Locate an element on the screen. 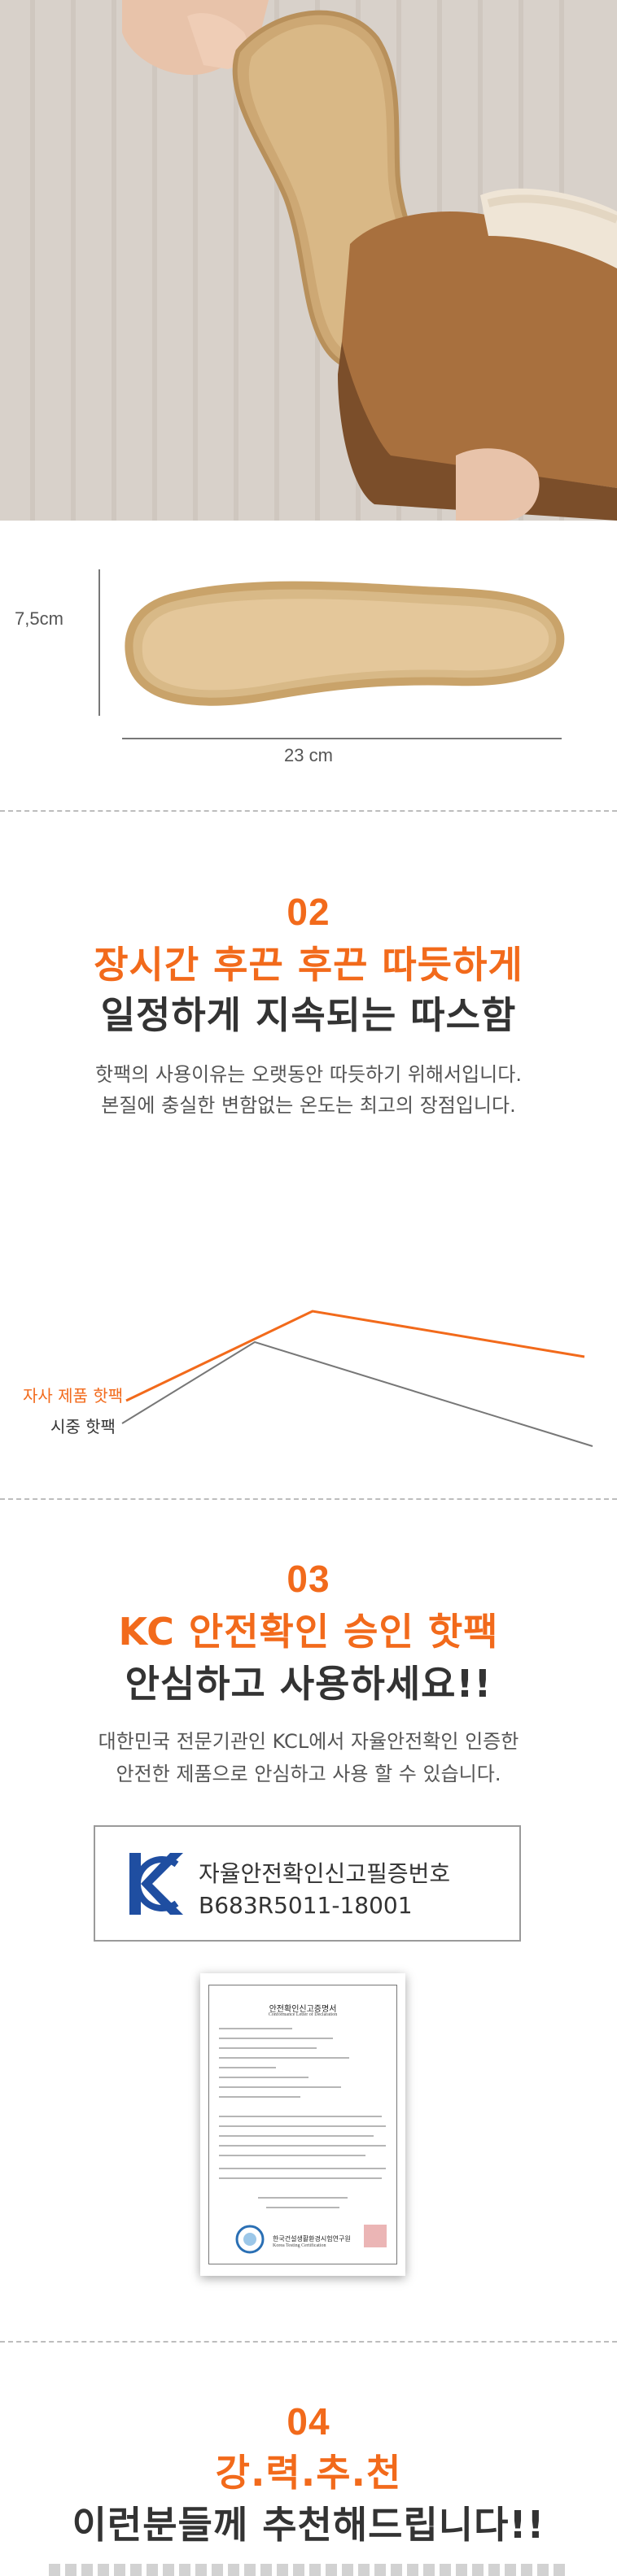 The height and width of the screenshot is (2576, 617). height-label: 7,5cm is located at coordinates (39, 618).